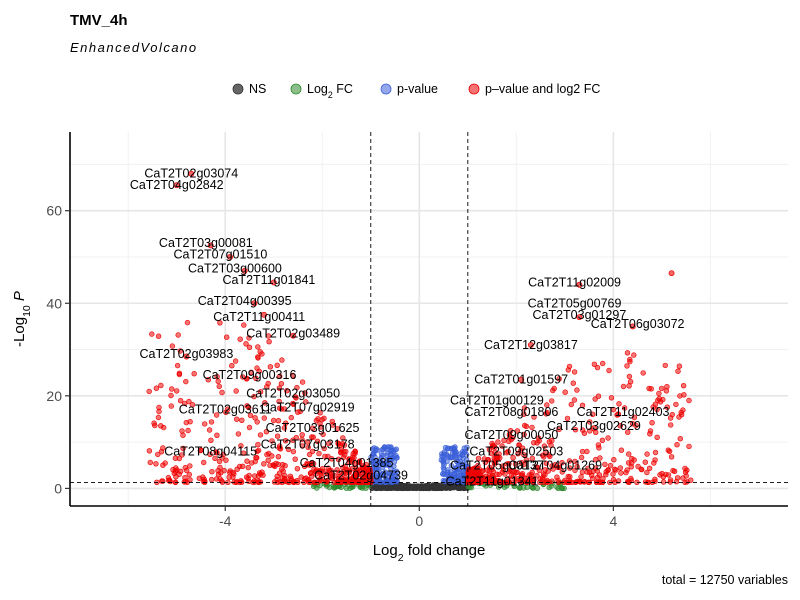 This screenshot has width=800, height=600. I want to click on legend-label-p: p-value, so click(417, 89).